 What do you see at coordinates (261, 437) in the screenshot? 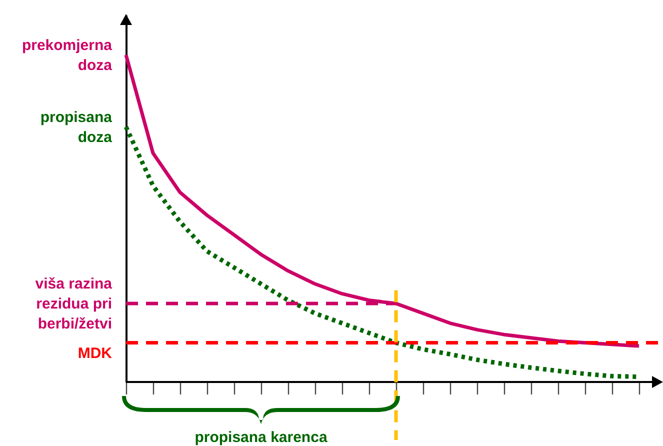
I see `text: propisana karenca` at bounding box center [261, 437].